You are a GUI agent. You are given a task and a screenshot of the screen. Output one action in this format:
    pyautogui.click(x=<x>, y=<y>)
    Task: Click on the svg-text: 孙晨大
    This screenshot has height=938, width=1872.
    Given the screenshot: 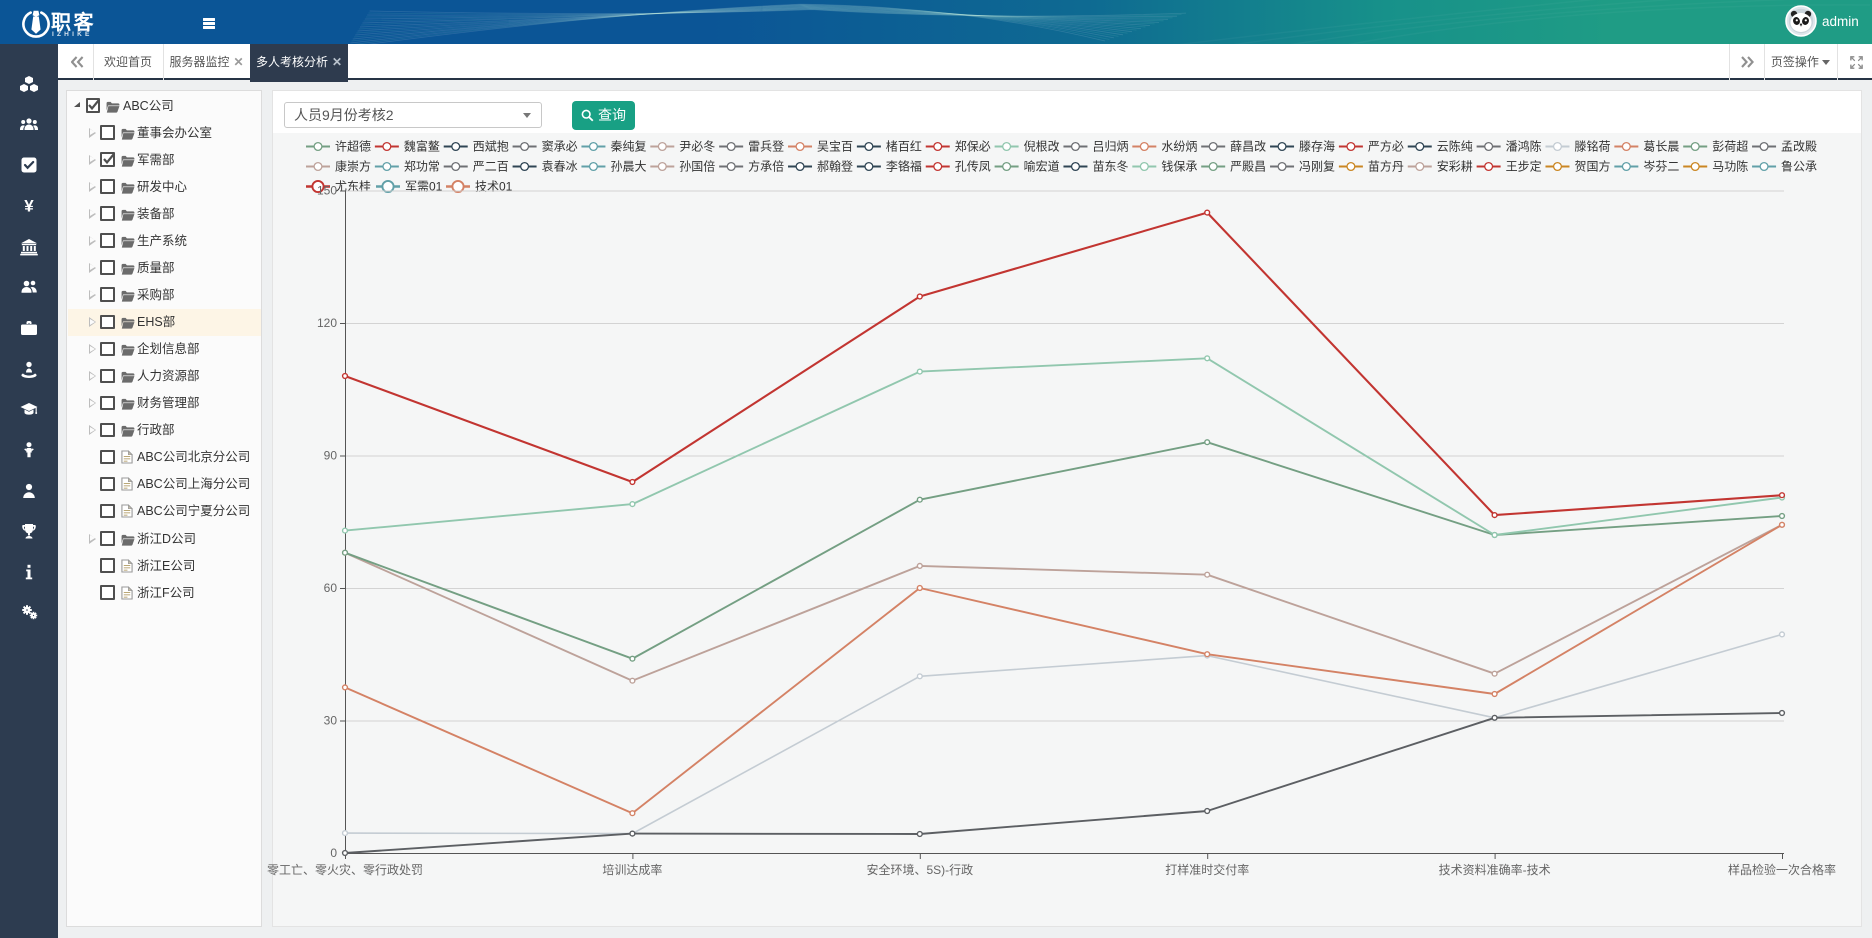 What is the action you would take?
    pyautogui.click(x=628, y=167)
    